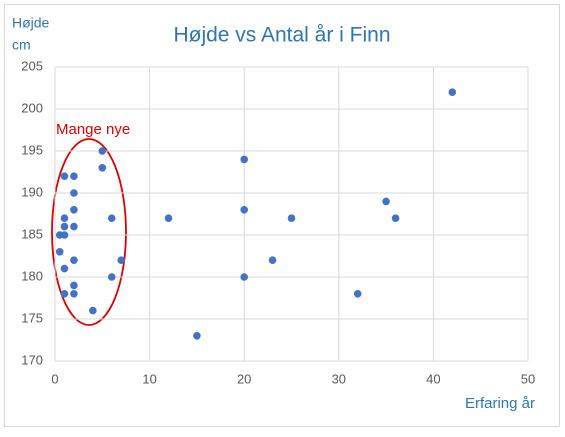 The height and width of the screenshot is (437, 565). What do you see at coordinates (32, 191) in the screenshot?
I see `y-tick-label: 190` at bounding box center [32, 191].